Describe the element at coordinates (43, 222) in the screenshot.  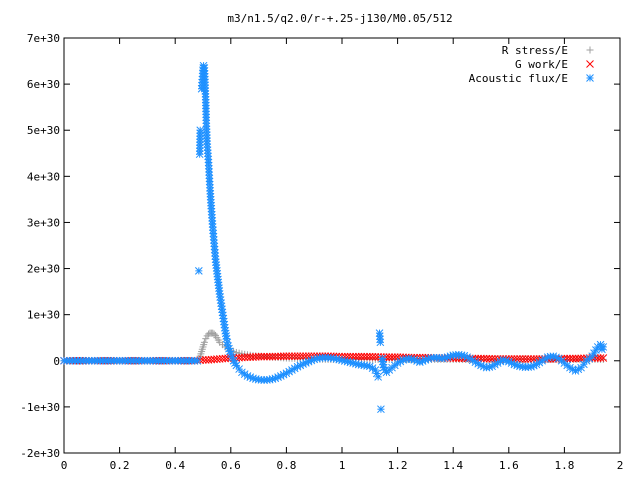
I see `y-tick-label: 3e+30` at that location.